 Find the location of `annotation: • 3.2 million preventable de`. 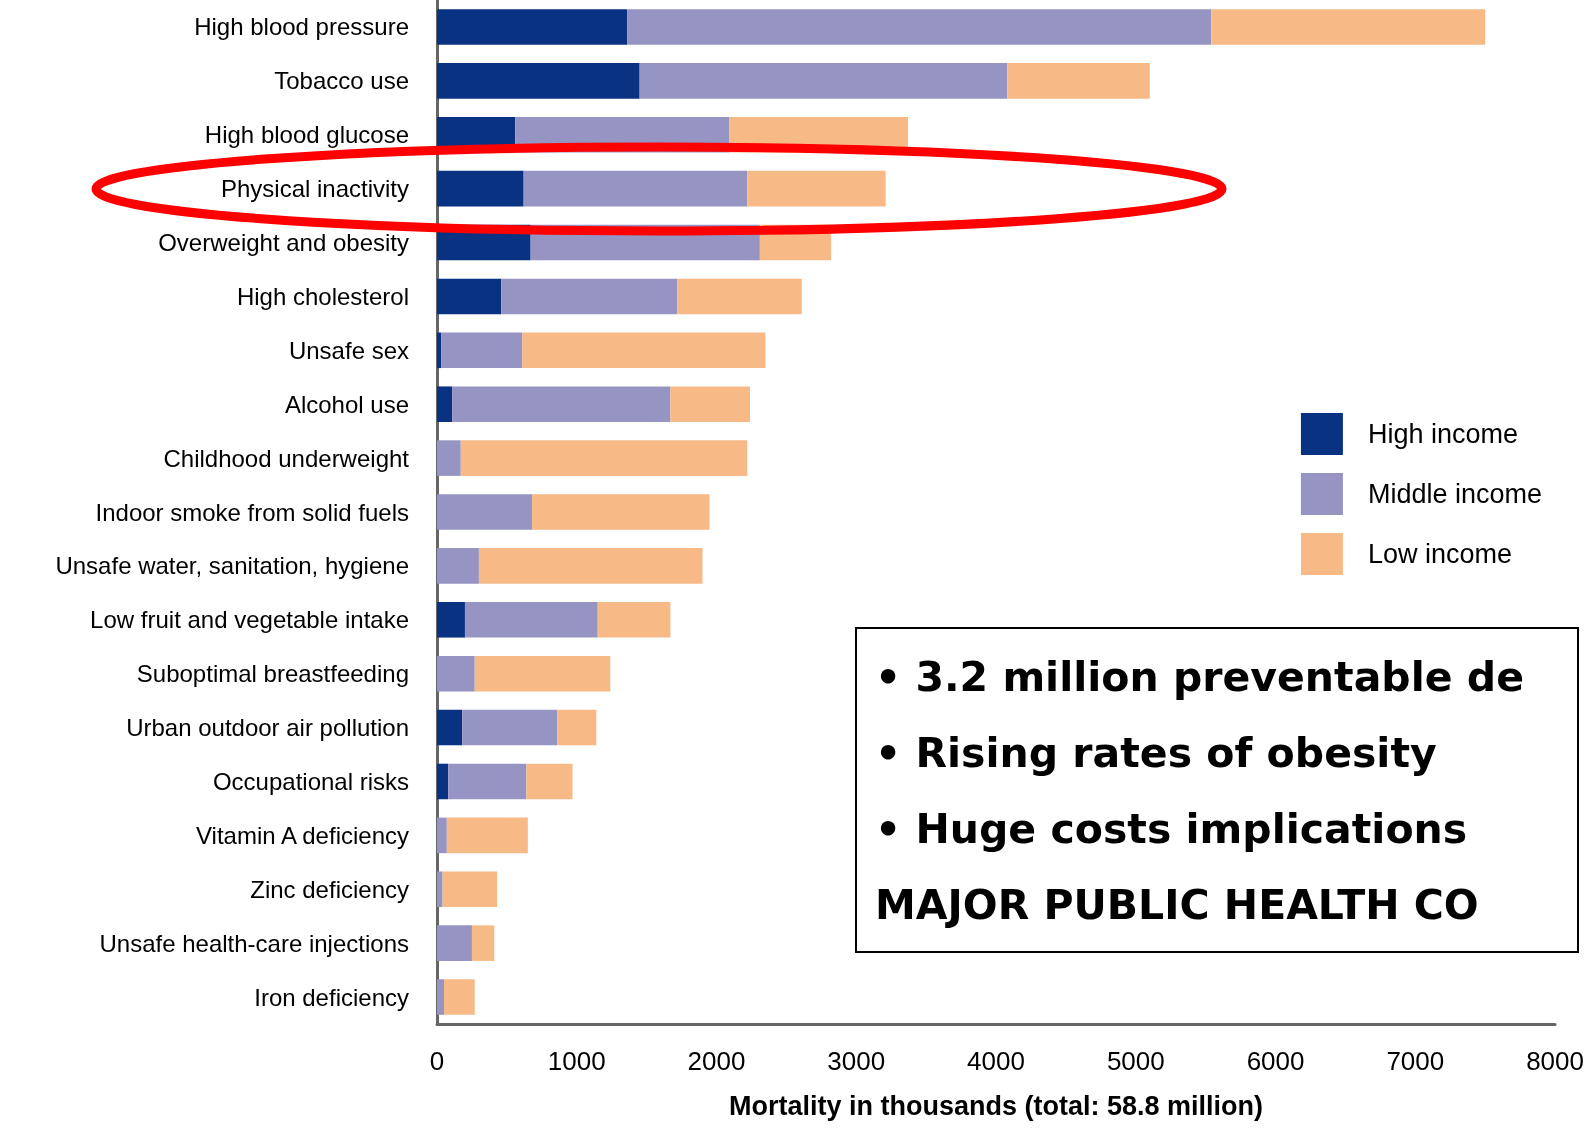

annotation: • 3.2 million preventable de is located at coordinates (1200, 677).